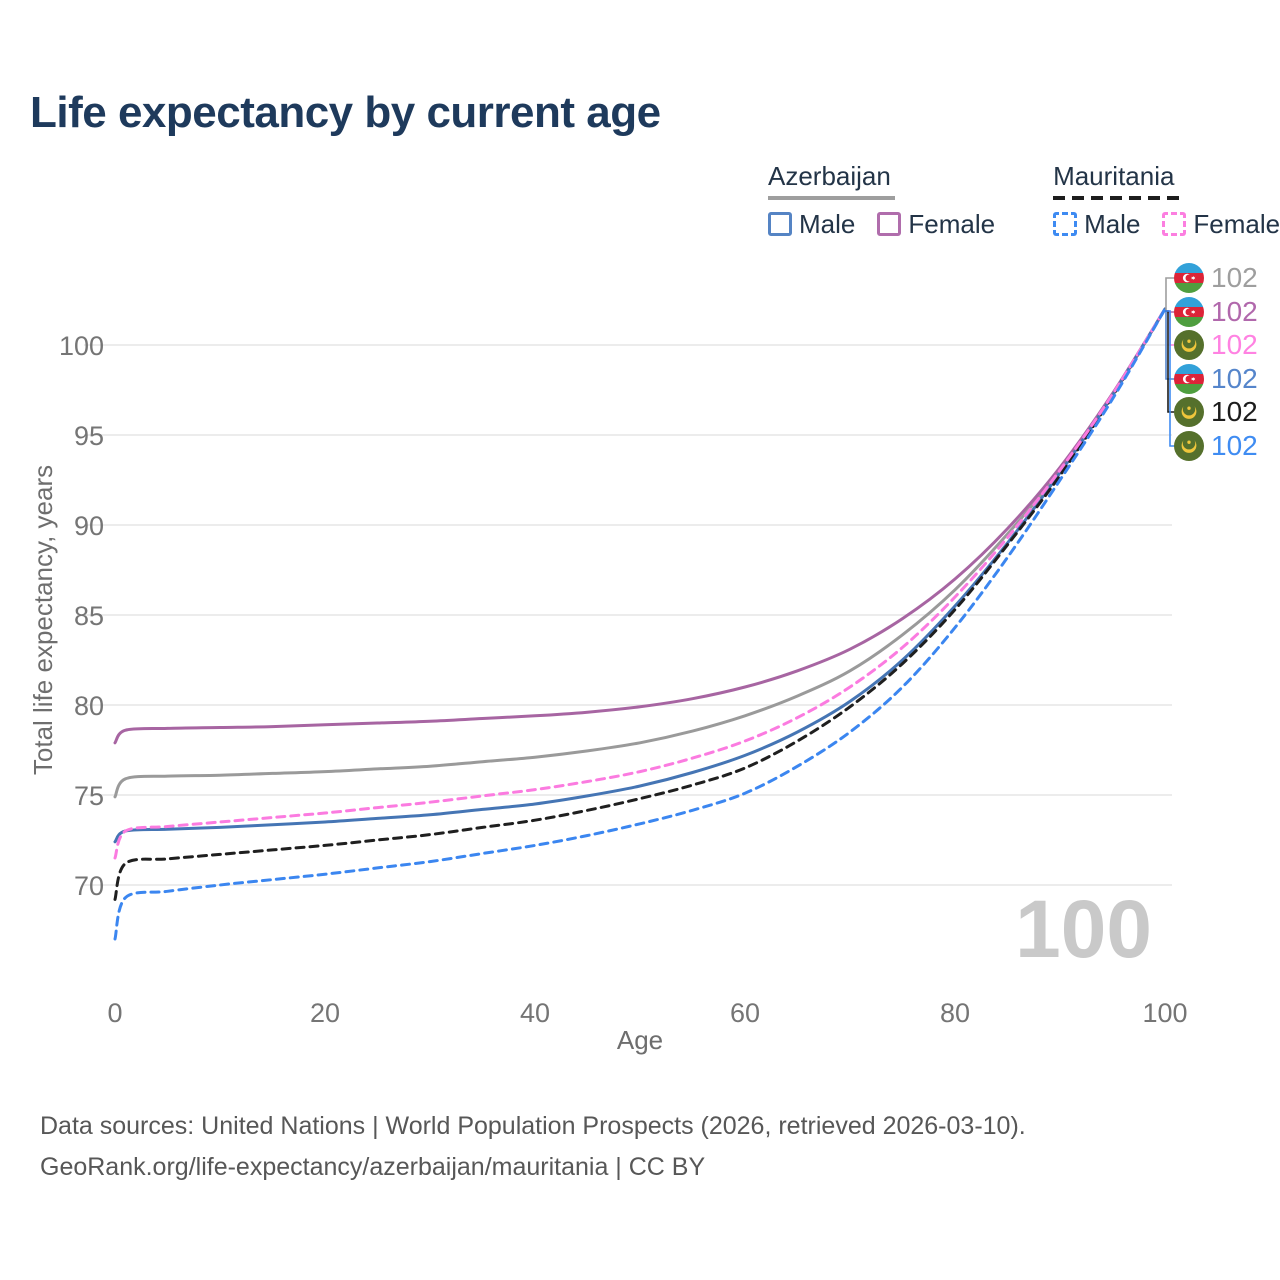  I want to click on mauritania-dashed-line-swatch, so click(1118, 197).